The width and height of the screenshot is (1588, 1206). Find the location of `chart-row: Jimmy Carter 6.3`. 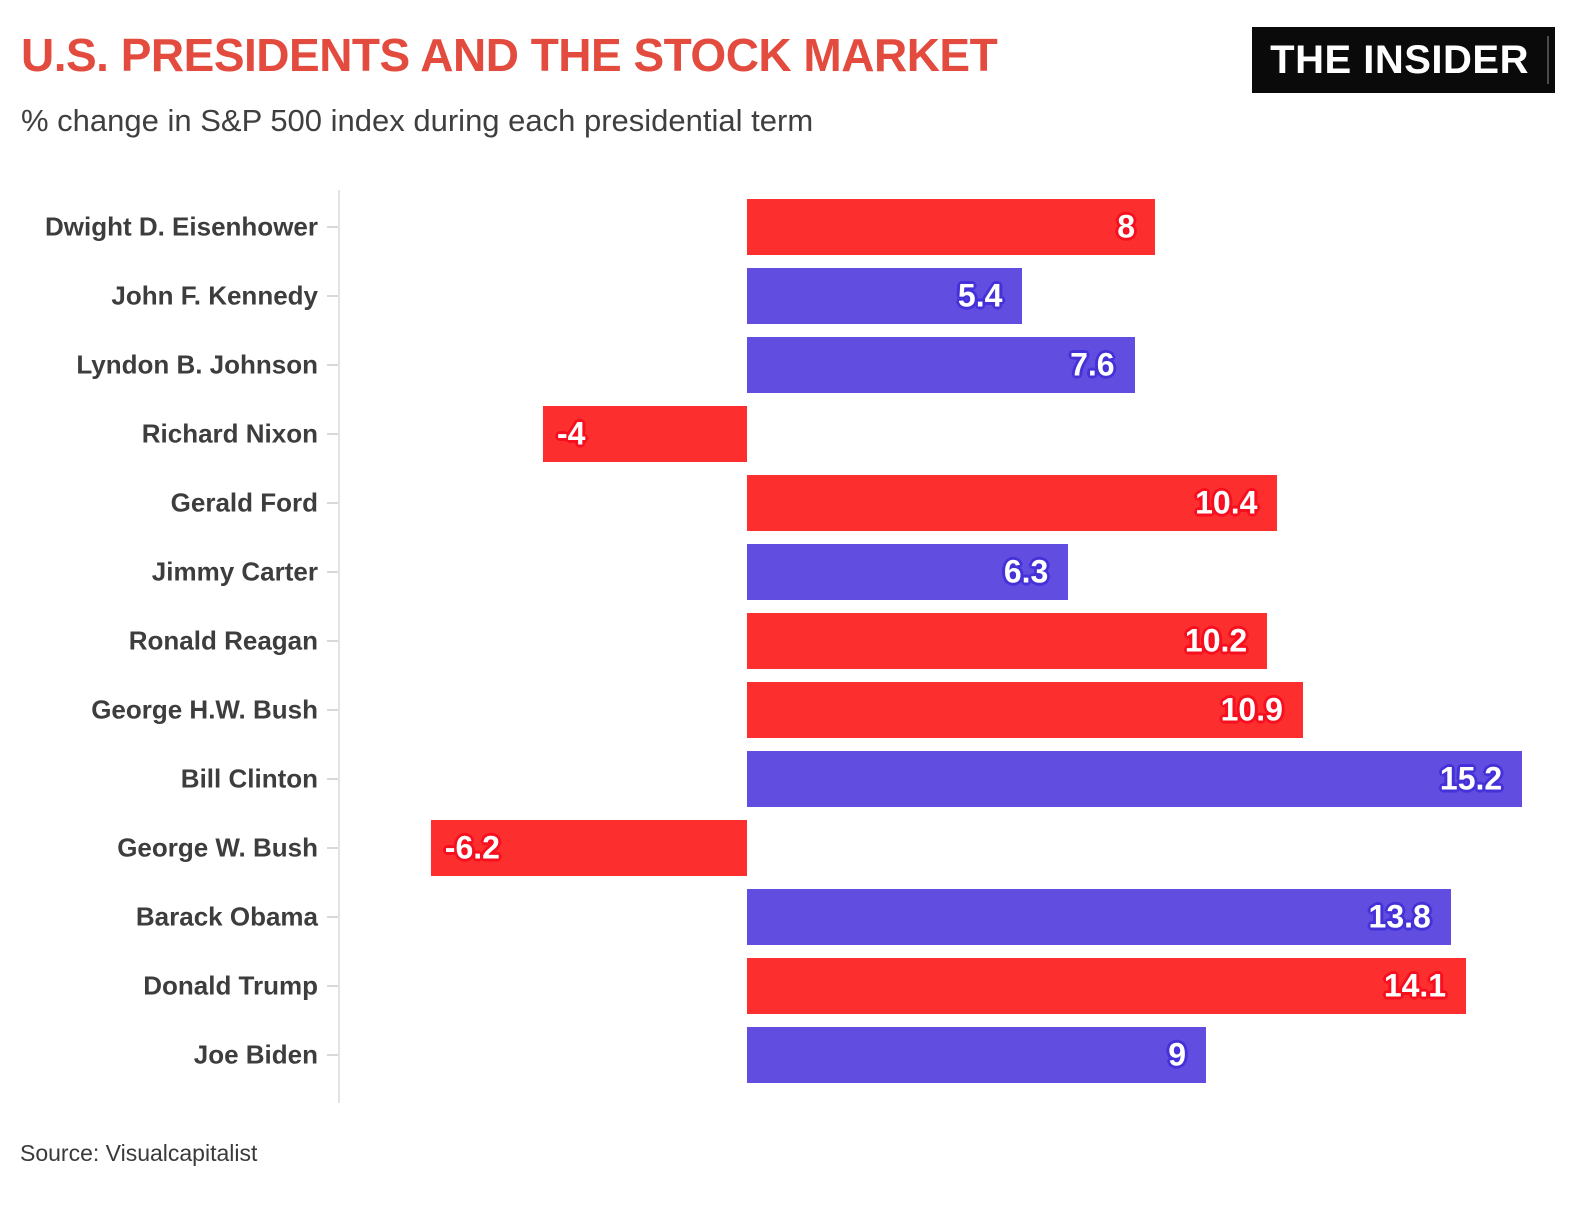

chart-row: Jimmy Carter 6.3 is located at coordinates (794, 571).